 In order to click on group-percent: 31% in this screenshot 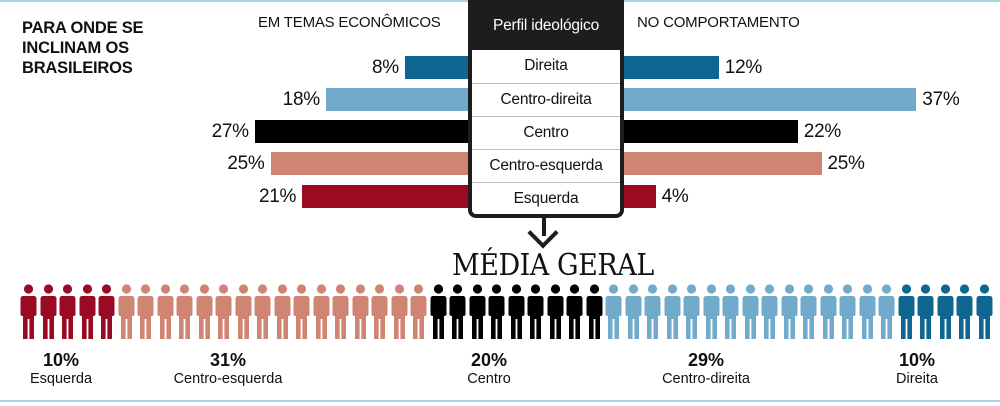, I will do `click(228, 360)`.